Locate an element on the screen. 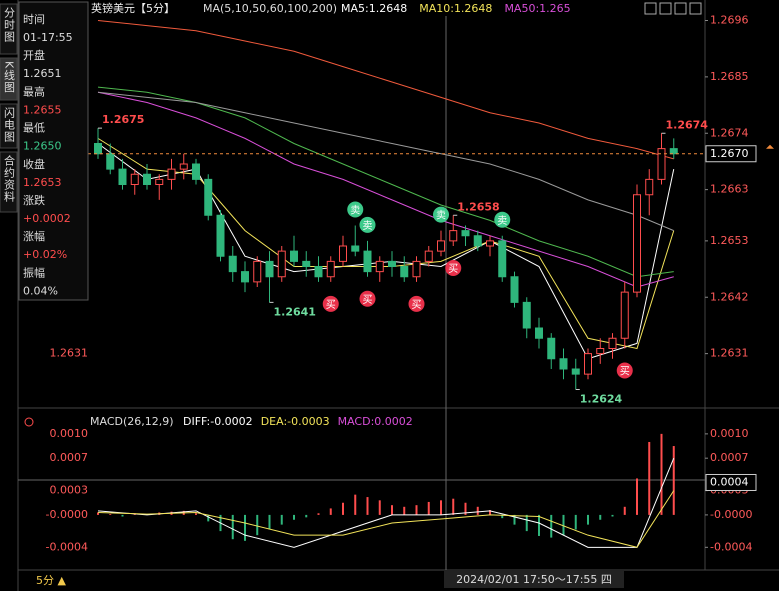 This screenshot has height=591, width=779. info-label: 收盘 is located at coordinates (34, 164).